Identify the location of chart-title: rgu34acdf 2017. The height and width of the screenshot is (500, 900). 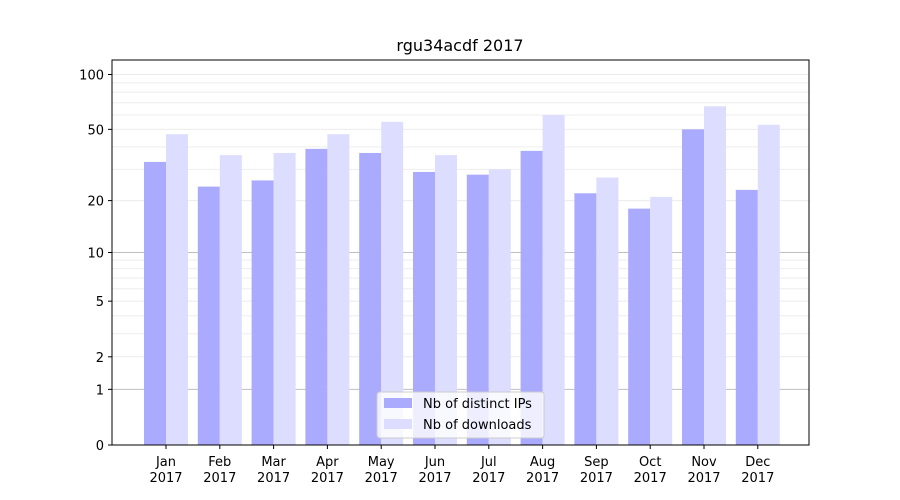
(459, 45).